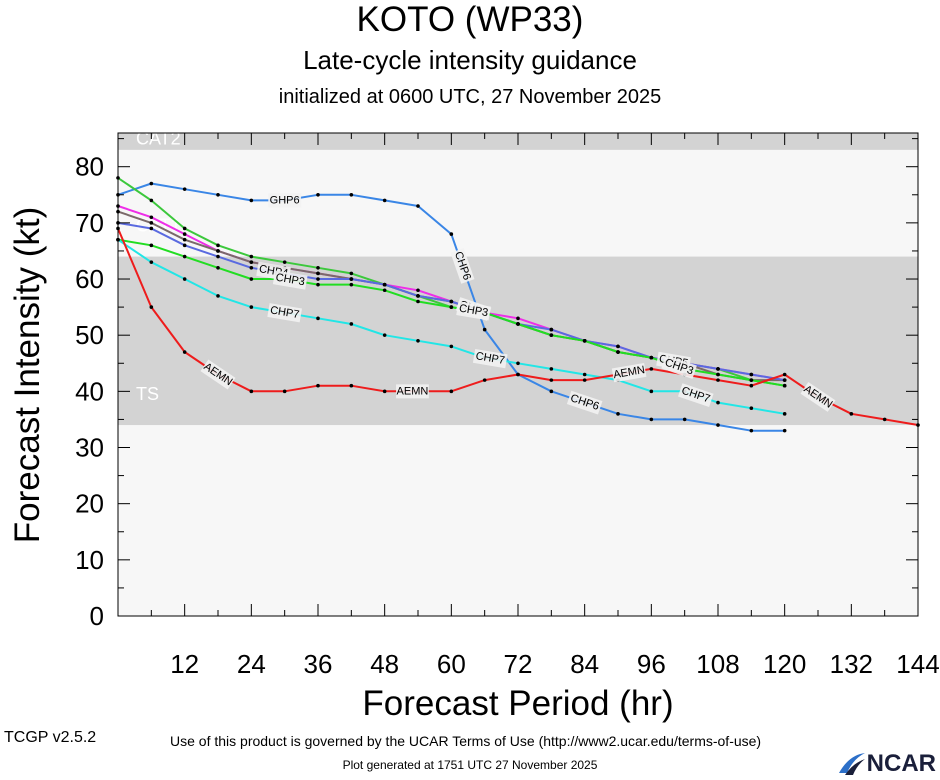 The image size is (940, 780). What do you see at coordinates (89, 223) in the screenshot?
I see `y-tick-label: 70` at bounding box center [89, 223].